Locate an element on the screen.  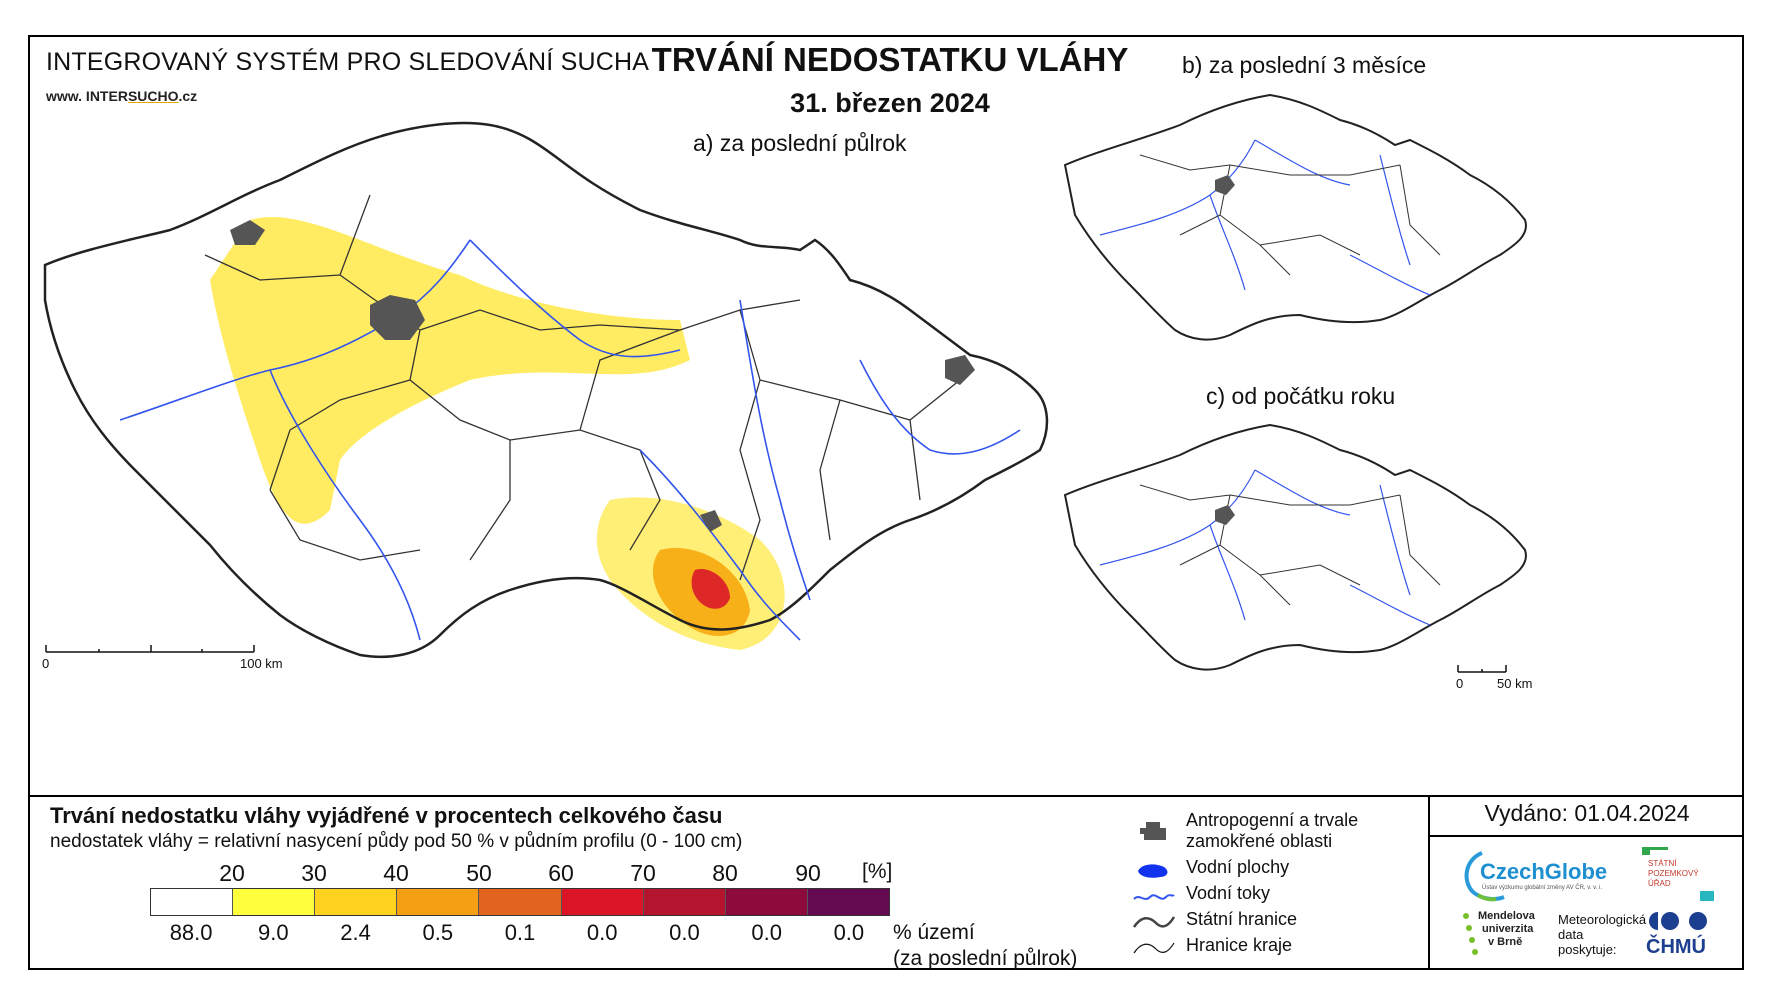
main-map-drought-red is located at coordinates (710, 589).